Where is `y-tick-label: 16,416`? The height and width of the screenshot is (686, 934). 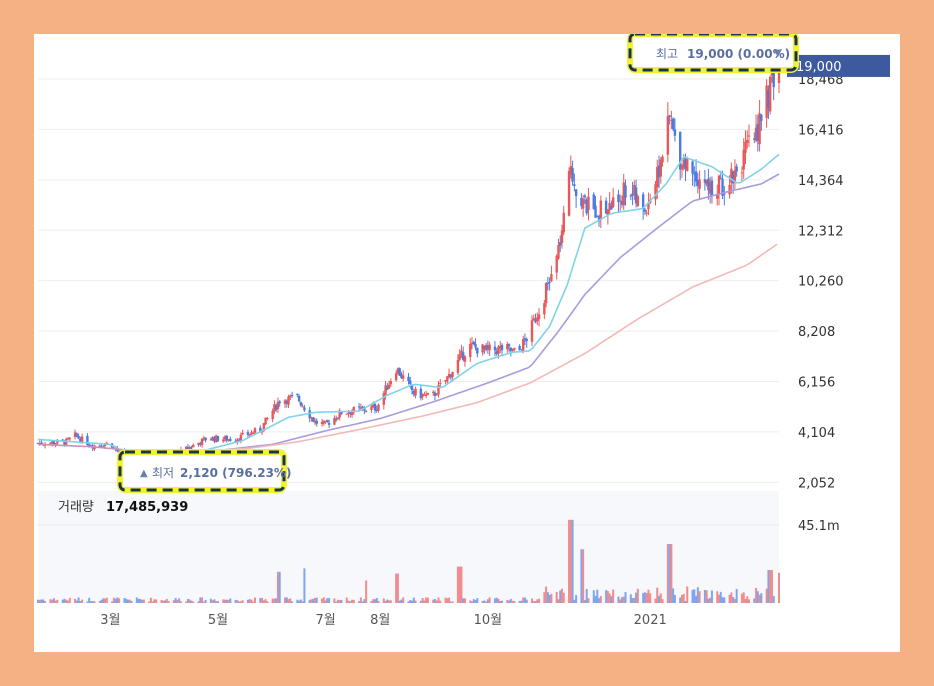 y-tick-label: 16,416 is located at coordinates (821, 130).